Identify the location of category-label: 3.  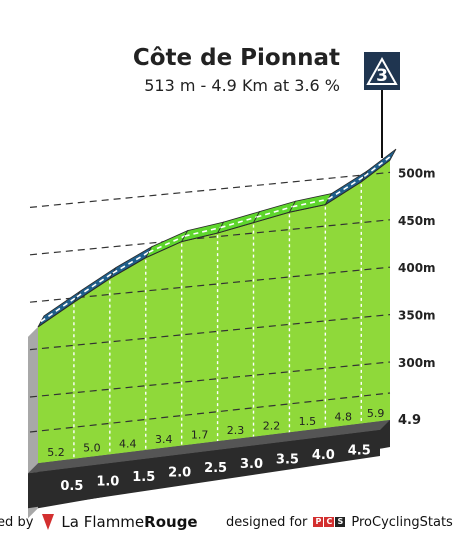
(382, 76).